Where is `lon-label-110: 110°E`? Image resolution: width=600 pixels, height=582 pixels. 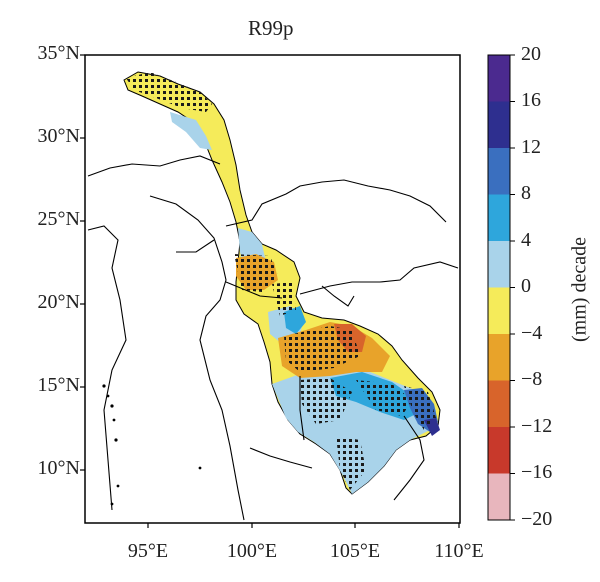 lon-label-110: 110°E is located at coordinates (459, 551).